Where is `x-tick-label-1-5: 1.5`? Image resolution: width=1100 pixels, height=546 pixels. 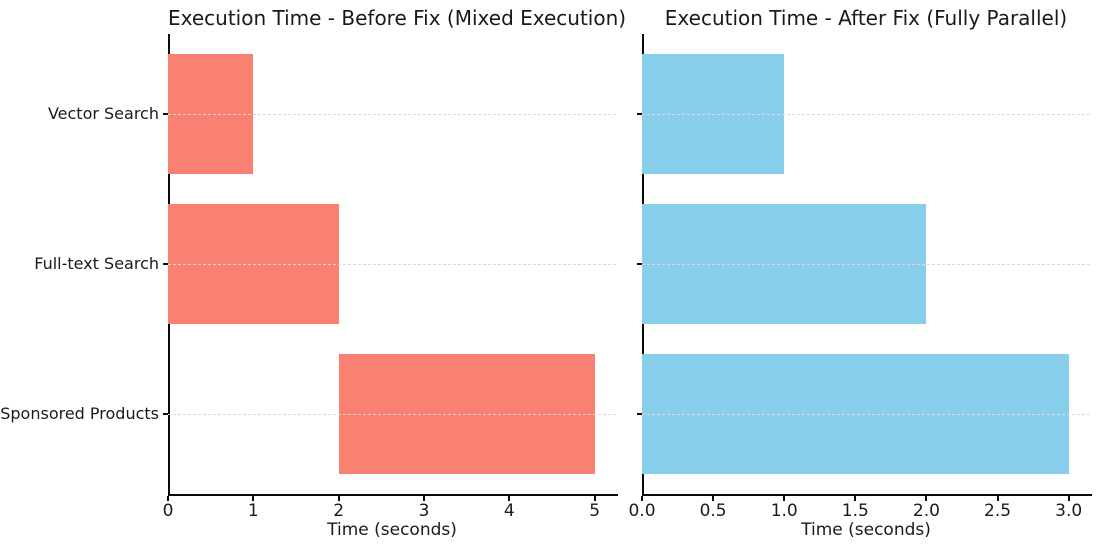
x-tick-label-1-5: 1.5 is located at coordinates (855, 511).